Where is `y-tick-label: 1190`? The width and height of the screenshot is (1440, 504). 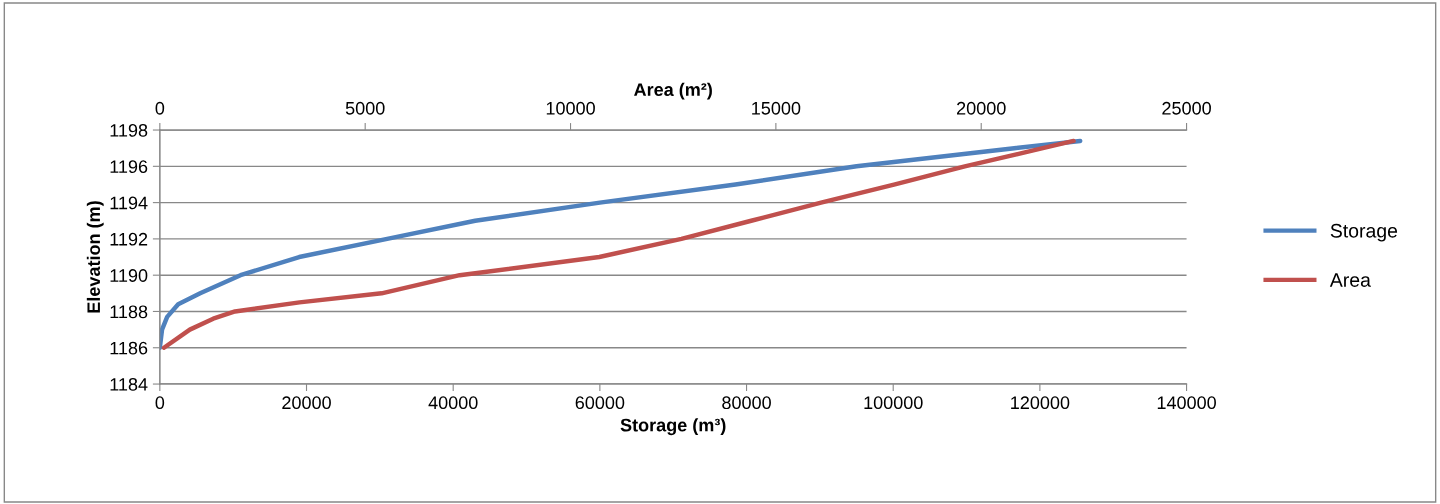 y-tick-label: 1190 is located at coordinates (129, 275).